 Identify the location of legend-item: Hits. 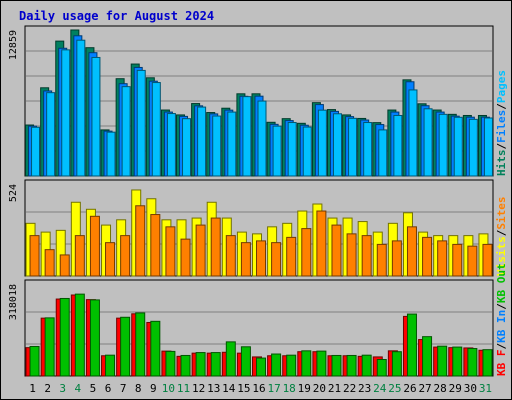
(501, 163).